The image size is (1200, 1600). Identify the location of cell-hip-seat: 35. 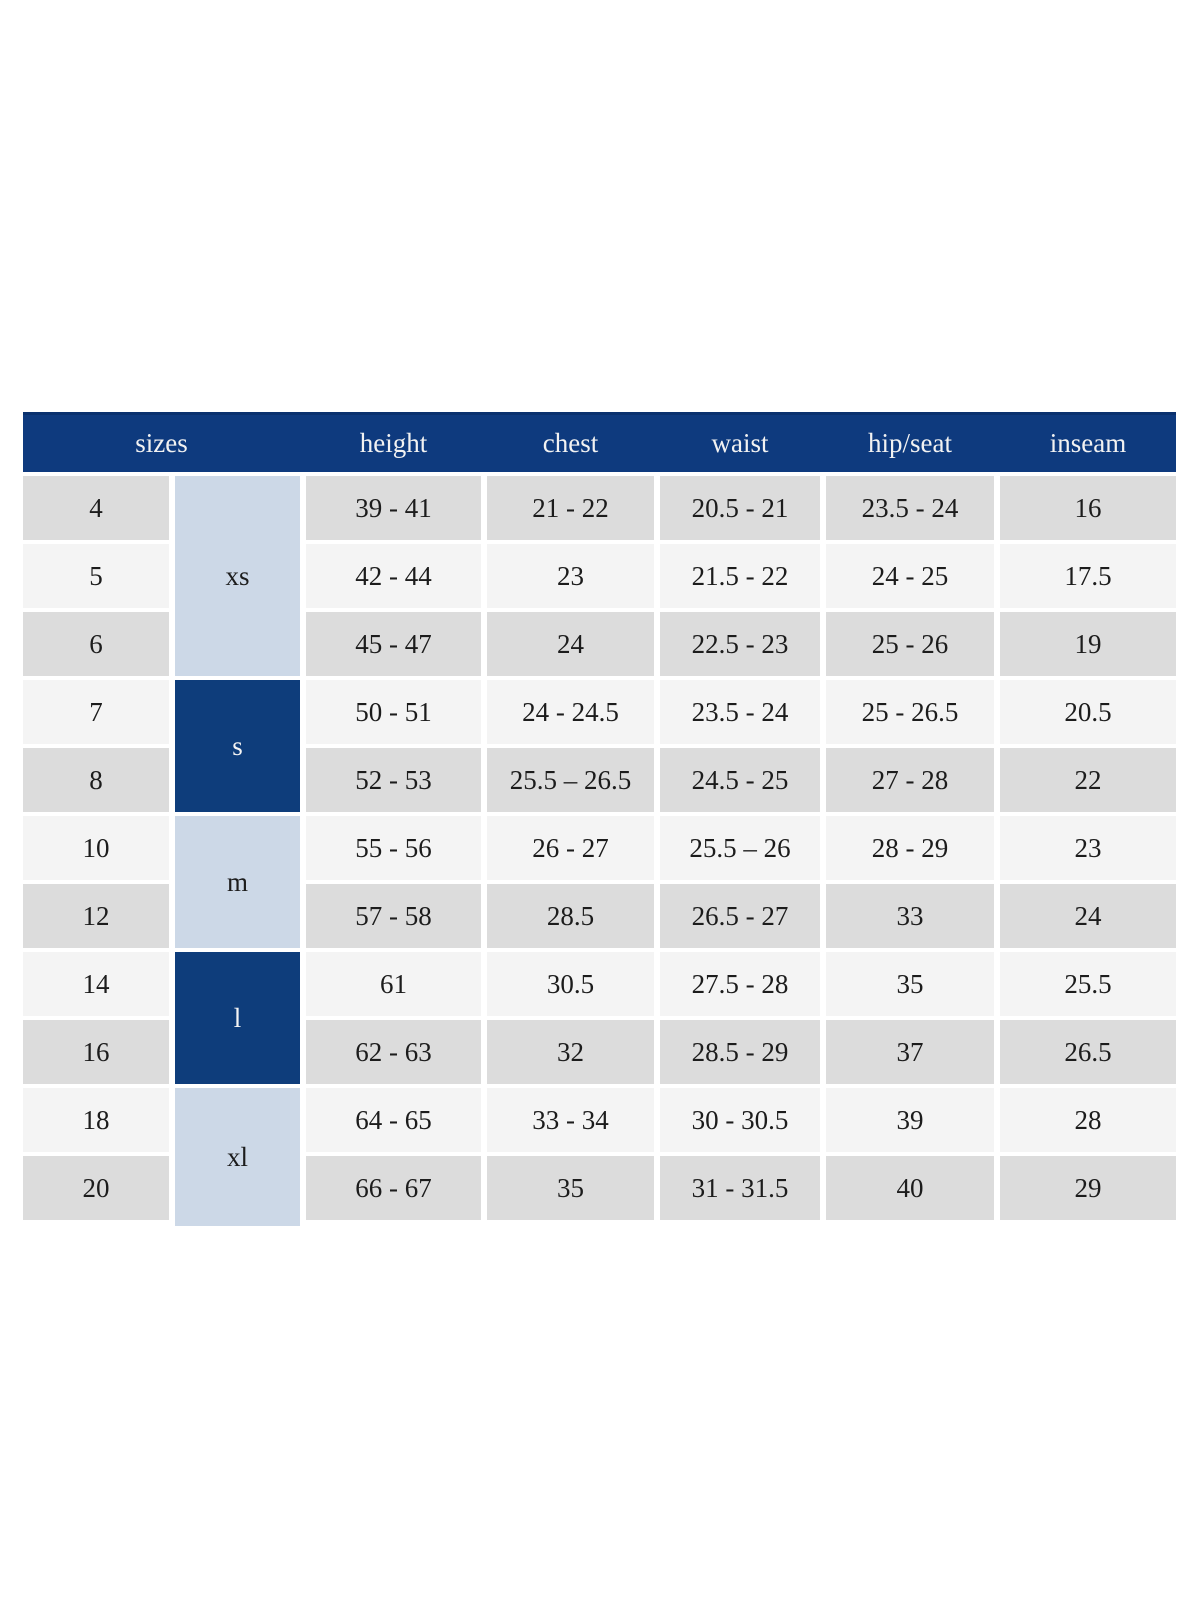
(910, 984).